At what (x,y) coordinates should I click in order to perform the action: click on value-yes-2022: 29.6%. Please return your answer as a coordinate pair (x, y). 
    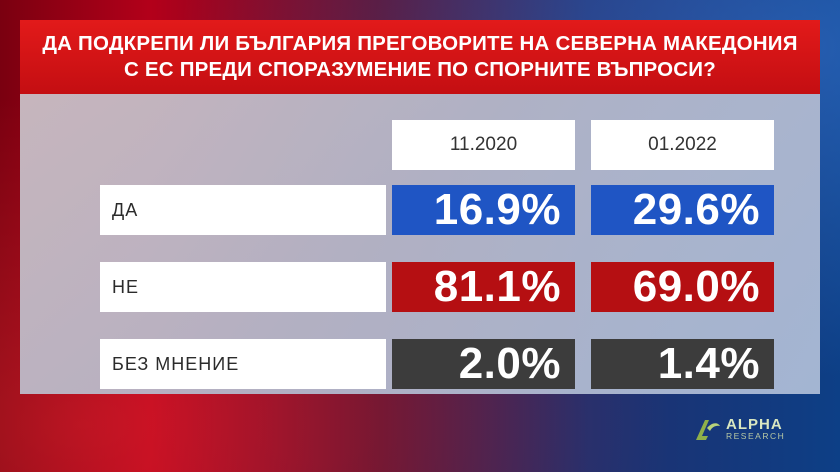
    Looking at the image, I should click on (682, 210).